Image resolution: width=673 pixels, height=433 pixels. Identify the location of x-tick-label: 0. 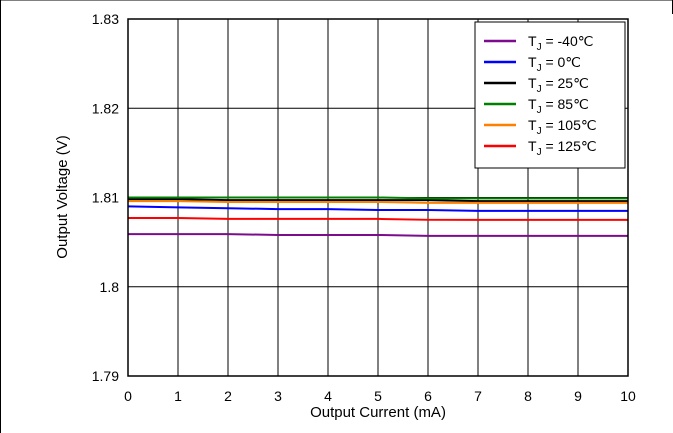
(128, 396).